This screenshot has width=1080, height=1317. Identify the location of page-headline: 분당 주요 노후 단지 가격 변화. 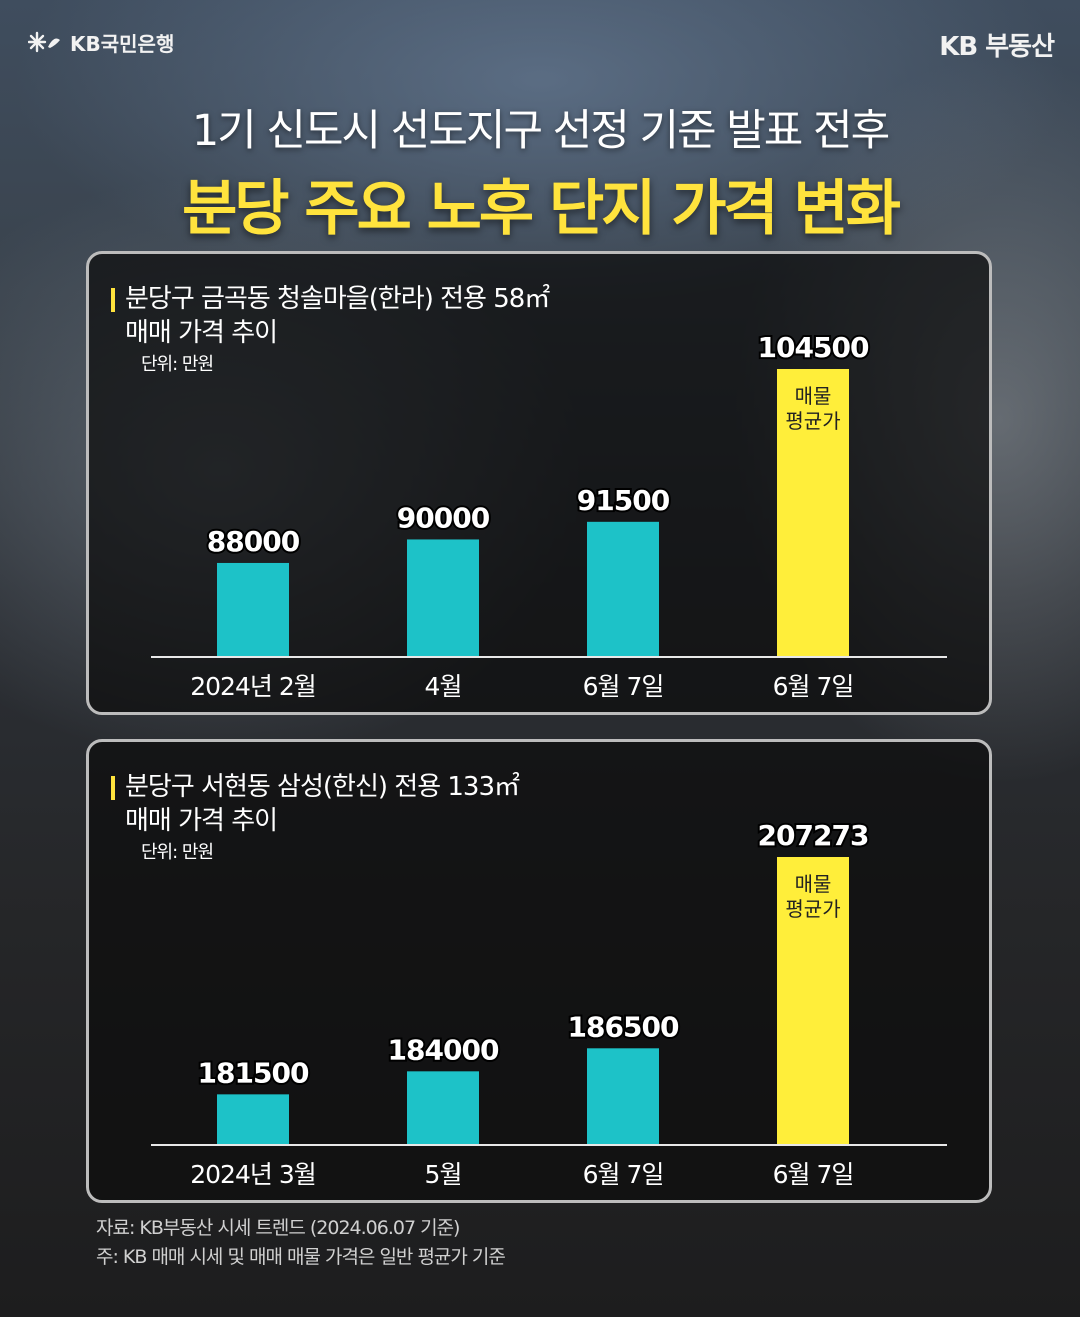
(541, 209).